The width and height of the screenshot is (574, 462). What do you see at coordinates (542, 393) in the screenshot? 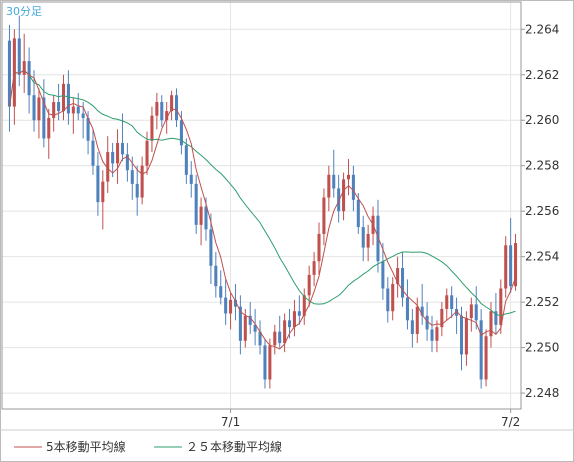
I see `y-tick-label: 2.248` at bounding box center [542, 393].